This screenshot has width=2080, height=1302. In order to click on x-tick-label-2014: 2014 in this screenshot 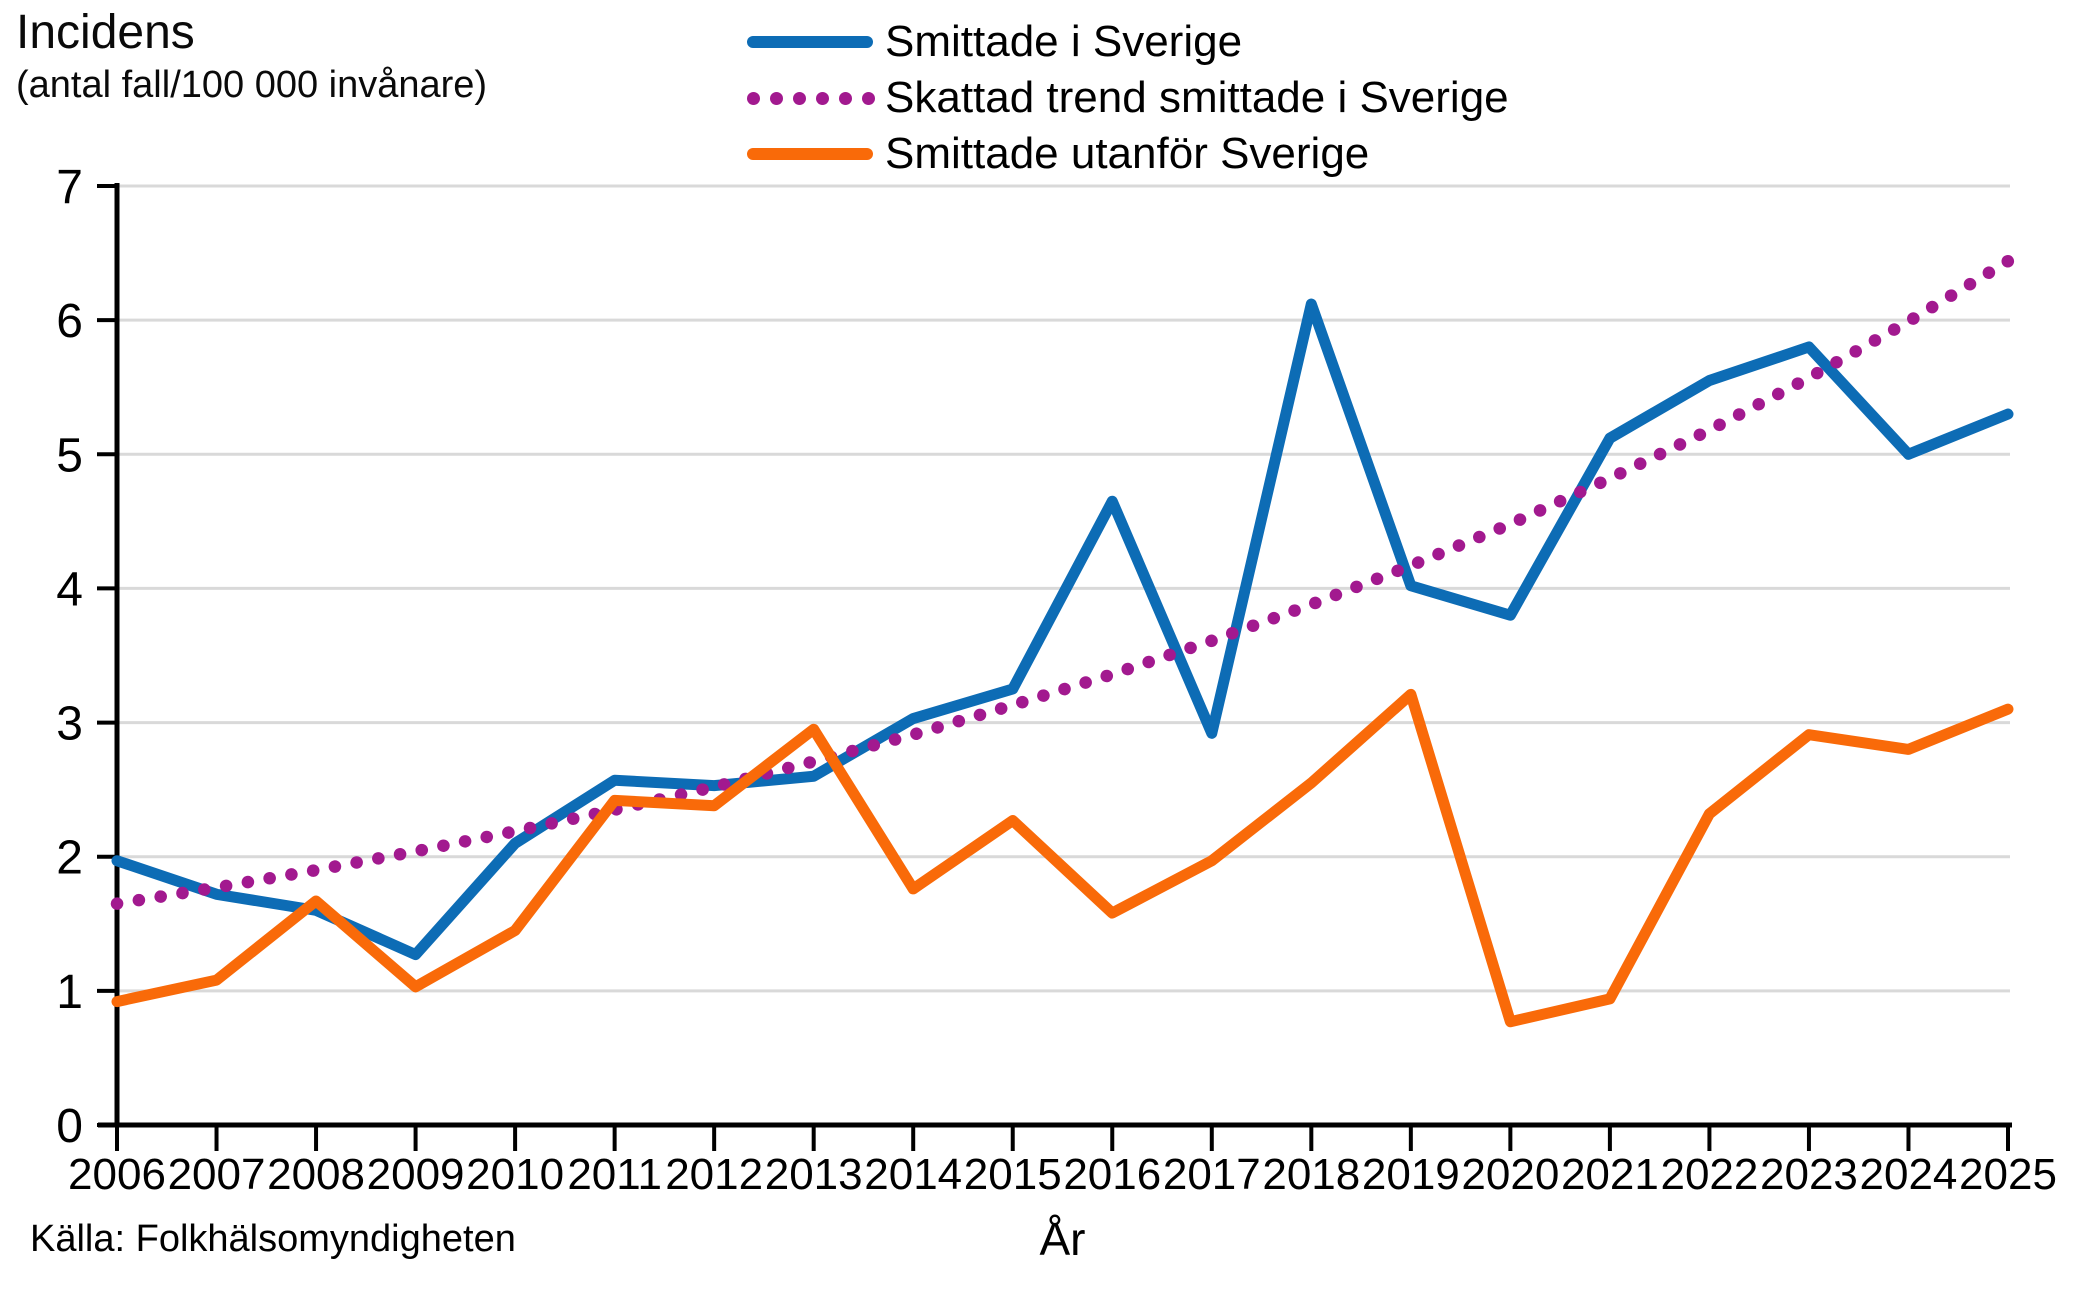, I will do `click(913, 1174)`.